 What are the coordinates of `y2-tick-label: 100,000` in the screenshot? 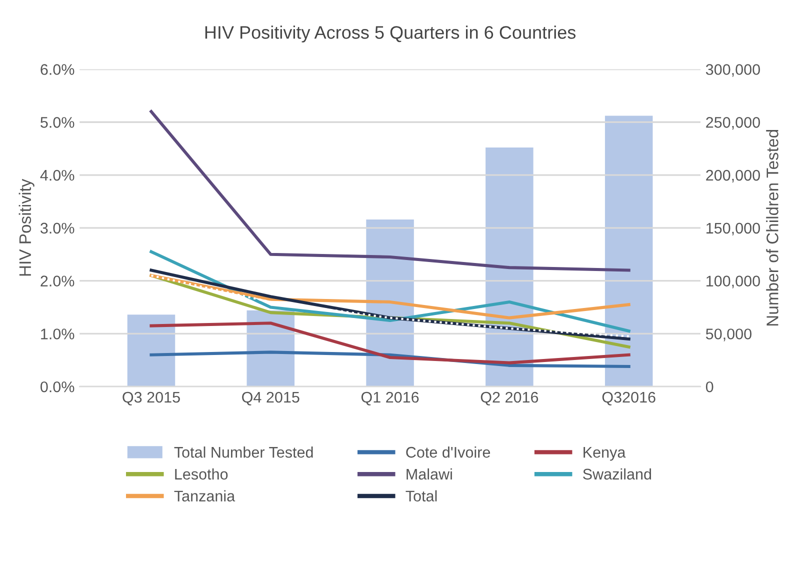 It's located at (733, 282).